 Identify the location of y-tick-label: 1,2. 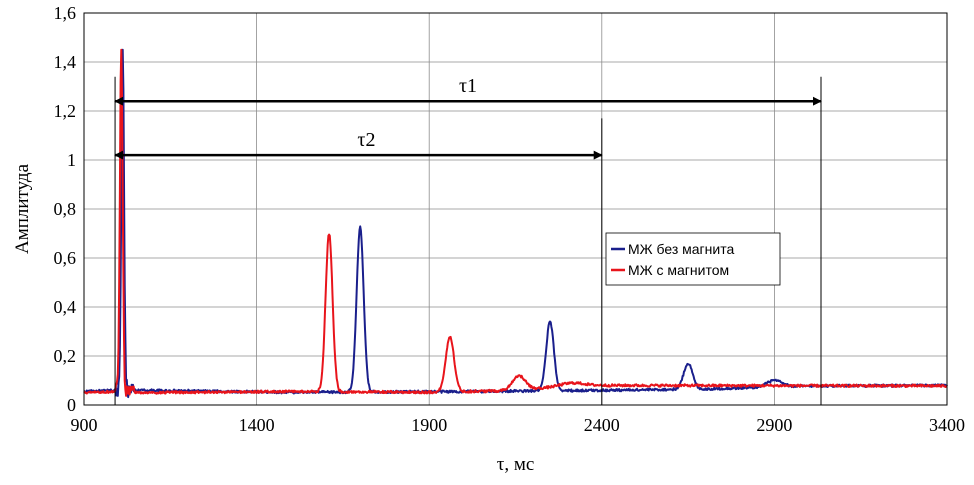
(65, 111).